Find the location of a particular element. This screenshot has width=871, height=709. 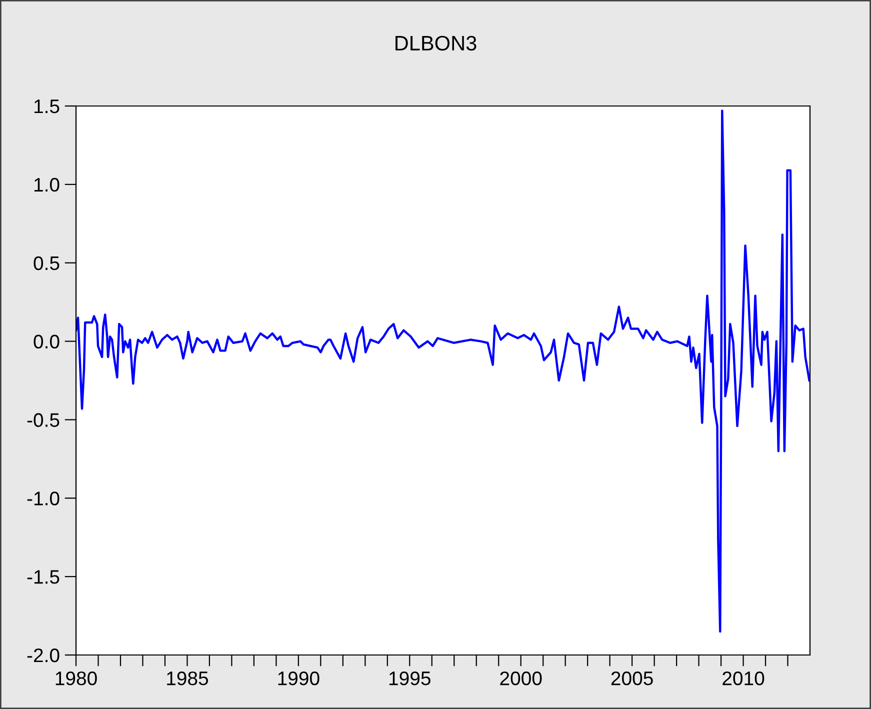

y-tick-label: 0.0 is located at coordinates (47, 341).